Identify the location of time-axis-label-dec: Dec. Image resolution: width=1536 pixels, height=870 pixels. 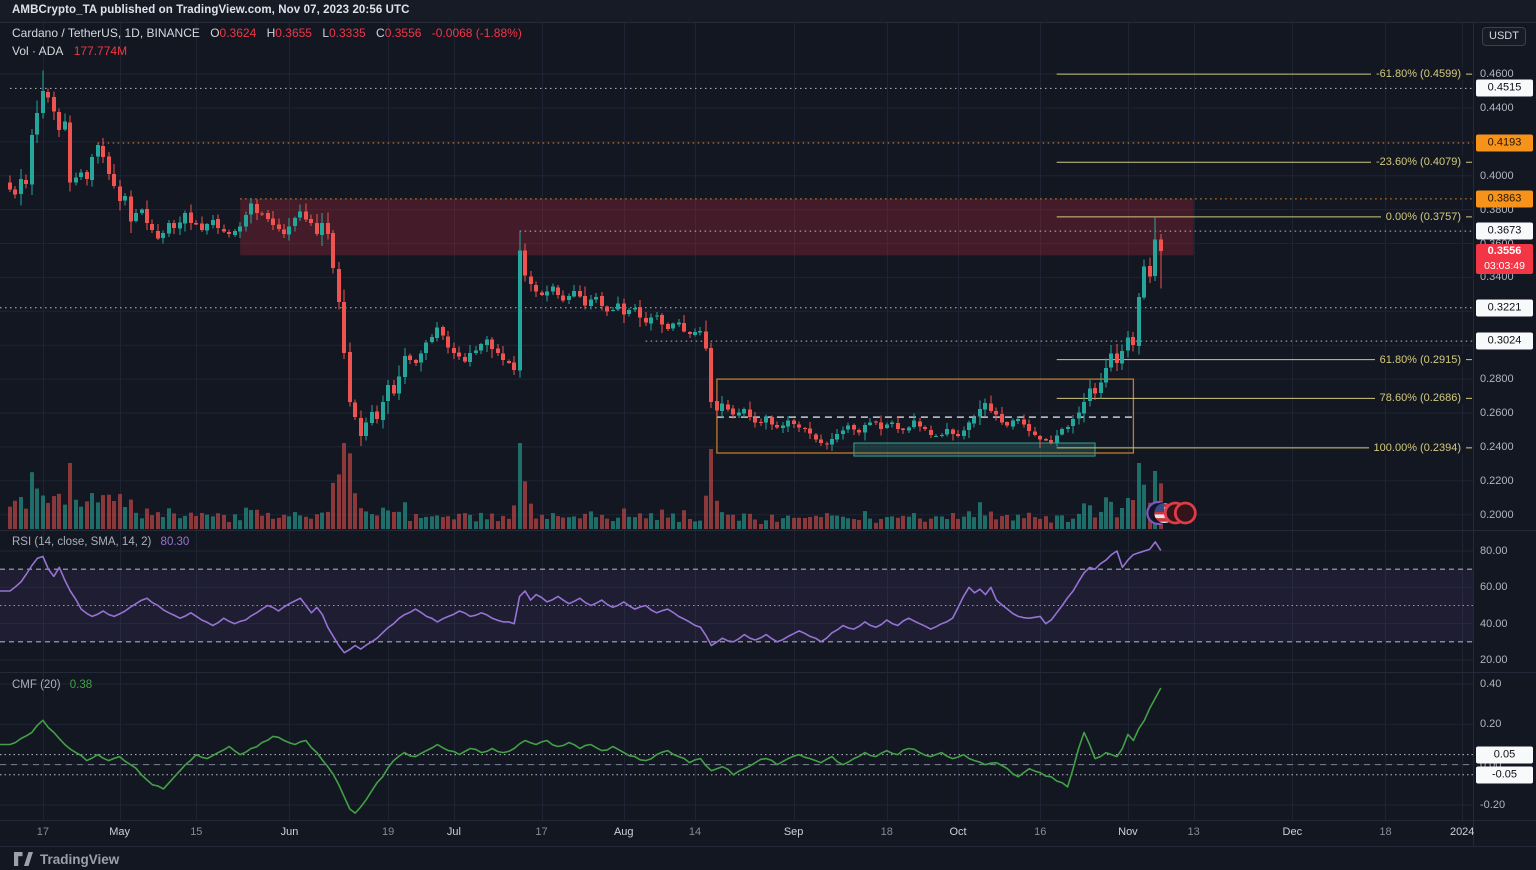
(1292, 832).